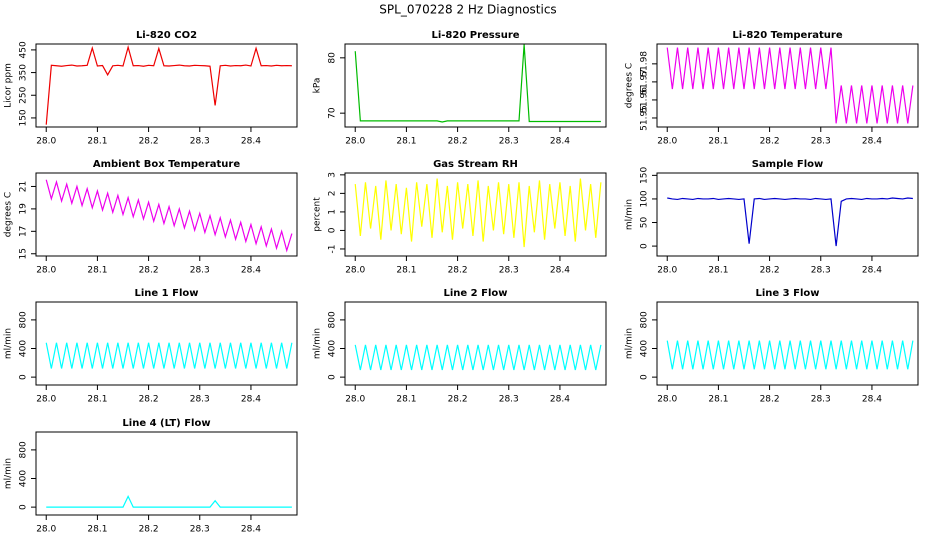 The width and height of the screenshot is (936, 540). What do you see at coordinates (645, 118) in the screenshot?
I see `y-tick-label: 51.95` at bounding box center [645, 118].